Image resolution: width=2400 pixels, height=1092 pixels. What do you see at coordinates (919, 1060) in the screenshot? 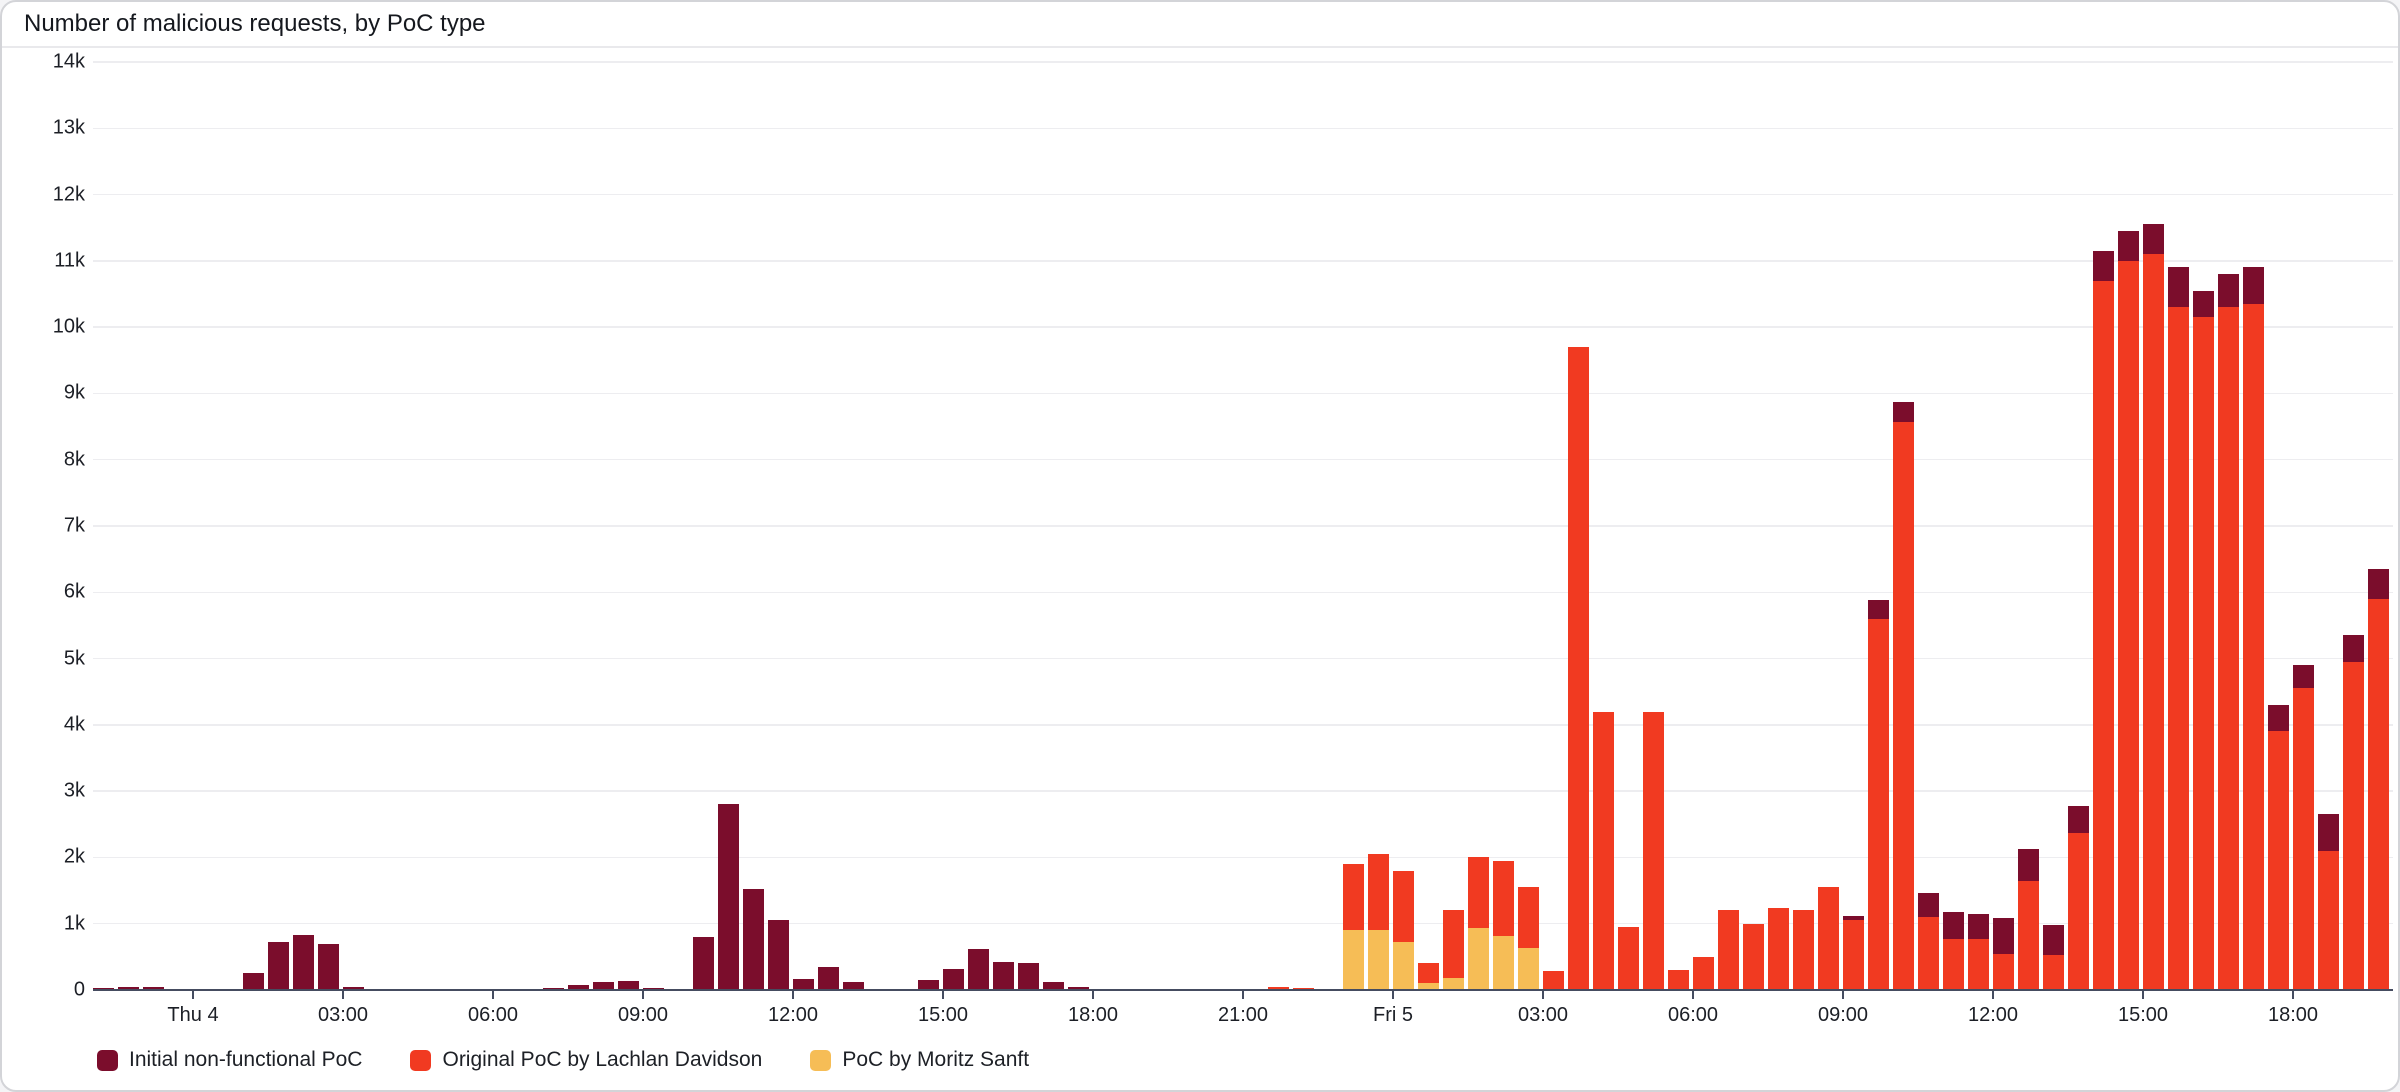
I see `legend-item: PoC by Moritz Sanft` at bounding box center [919, 1060].